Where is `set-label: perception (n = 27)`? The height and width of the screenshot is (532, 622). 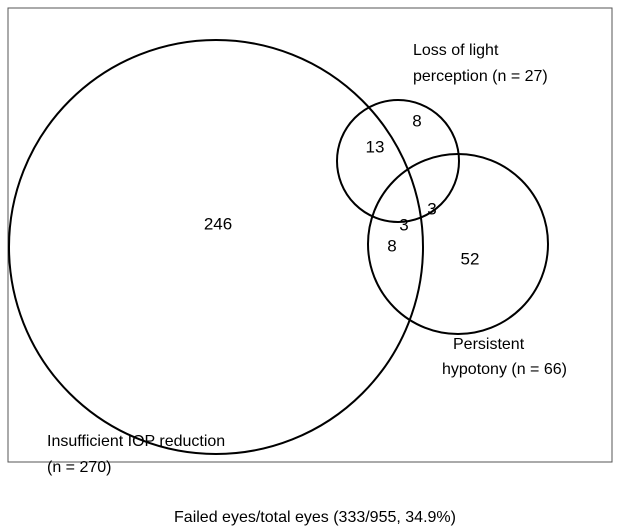 set-label: perception (n = 27) is located at coordinates (480, 76).